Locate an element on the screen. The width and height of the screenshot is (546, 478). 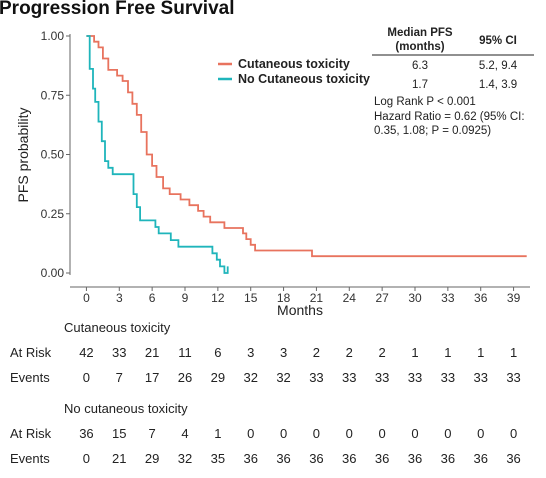
y-tick-label: 0.50 is located at coordinates (53, 155).